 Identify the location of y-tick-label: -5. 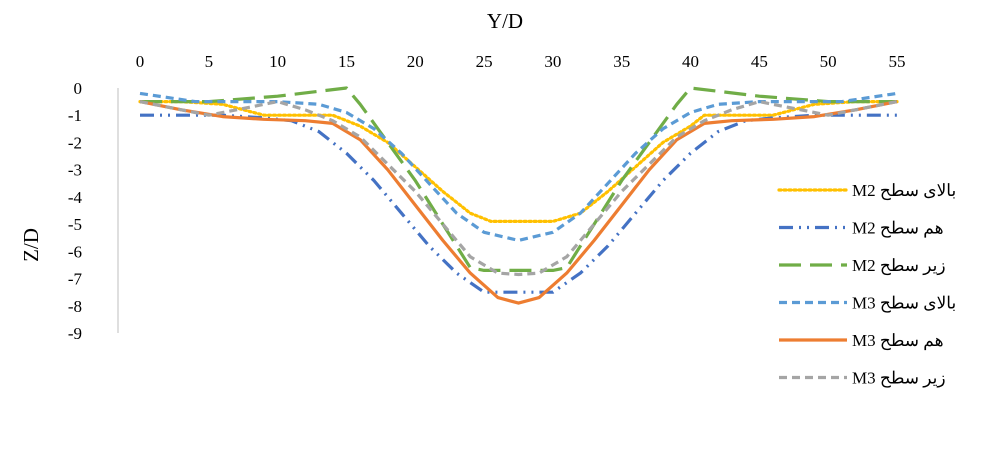
(75, 224).